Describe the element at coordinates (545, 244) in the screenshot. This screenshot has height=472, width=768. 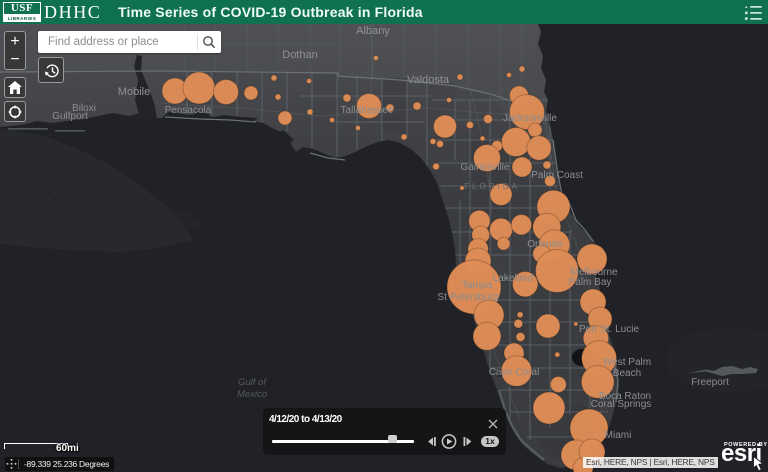
I see `svg-text: Orlando` at that location.